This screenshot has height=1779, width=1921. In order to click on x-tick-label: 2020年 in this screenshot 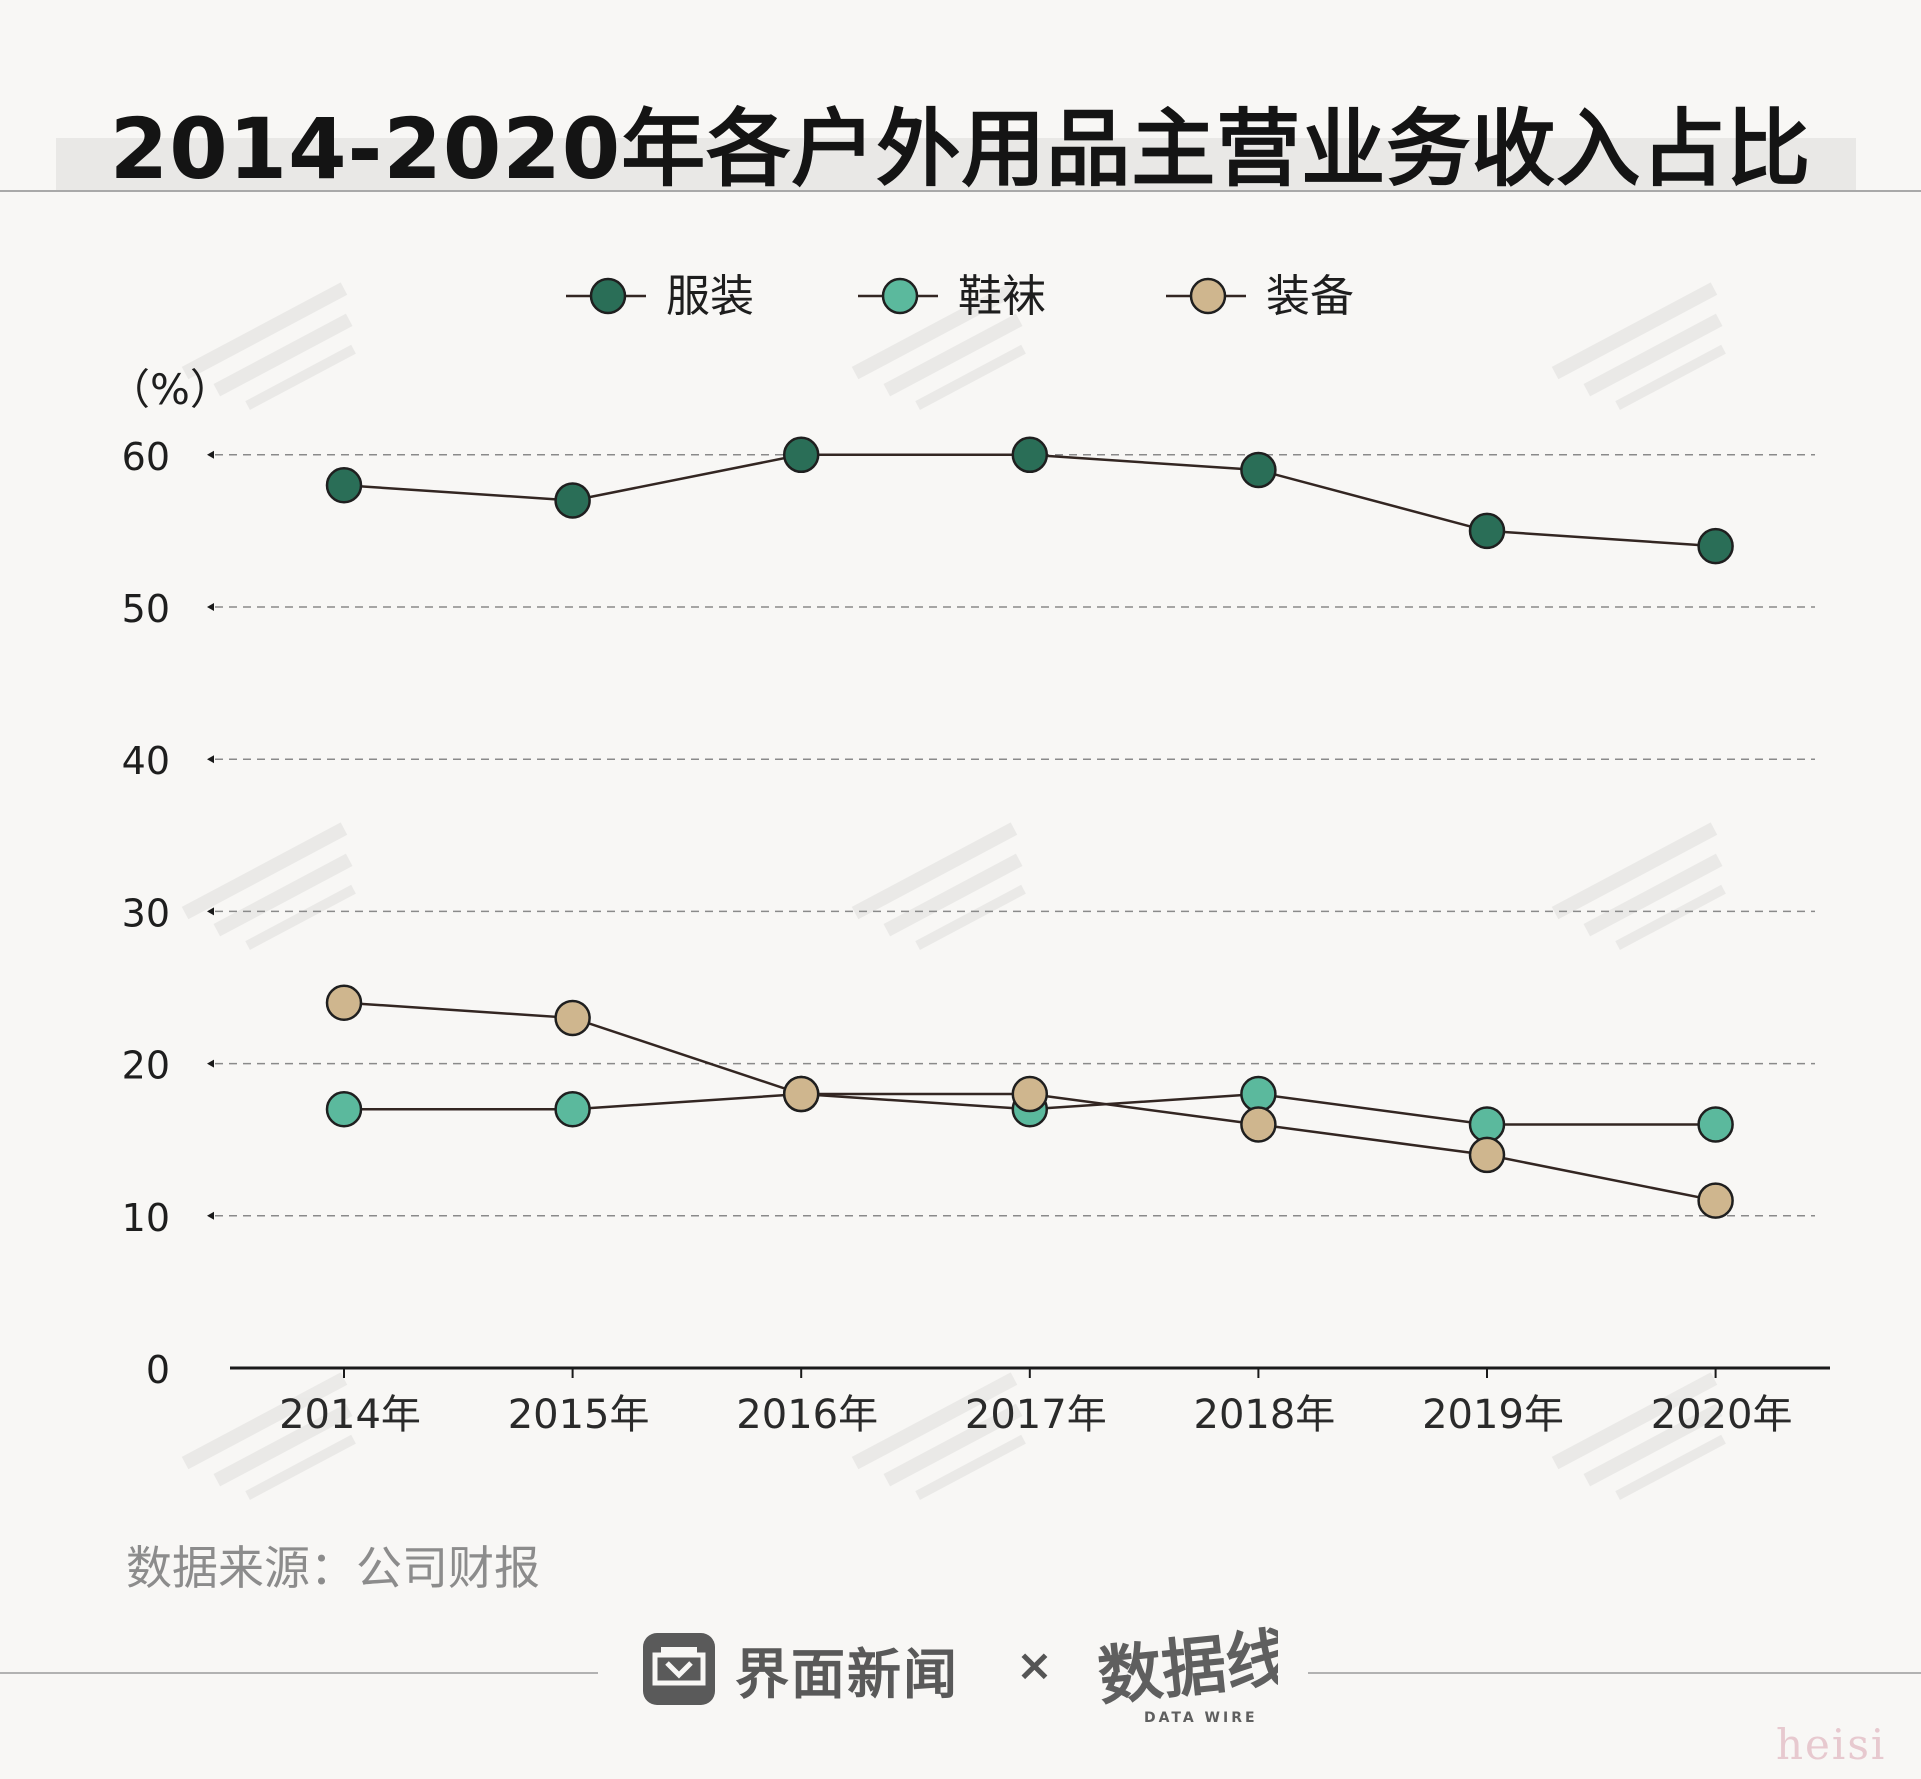, I will do `click(1722, 1415)`.